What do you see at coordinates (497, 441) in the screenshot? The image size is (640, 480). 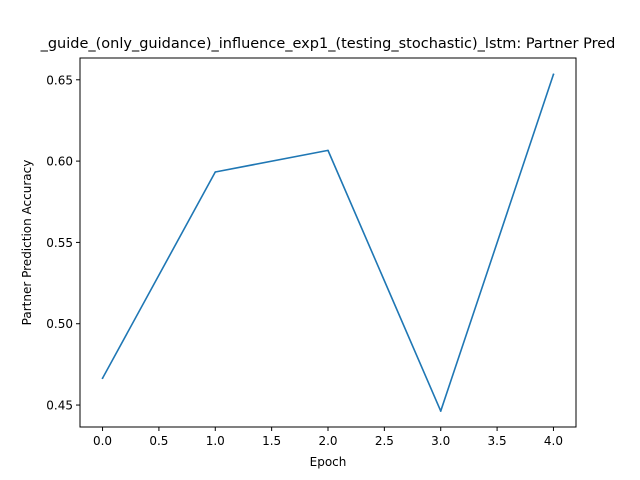 I see `x-tick-label: 3.5` at bounding box center [497, 441].